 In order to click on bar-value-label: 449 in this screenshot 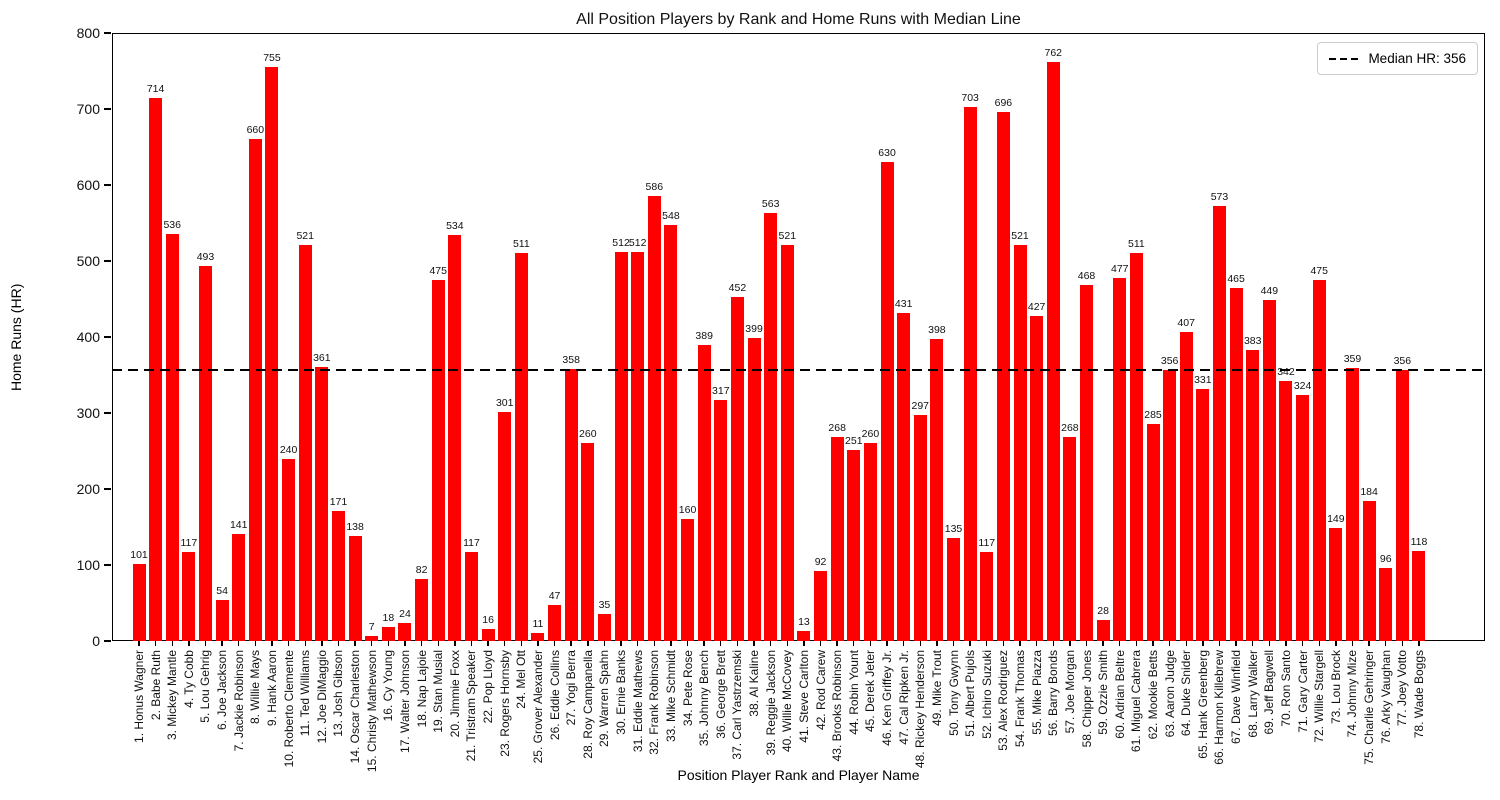, I will do `click(1269, 290)`.